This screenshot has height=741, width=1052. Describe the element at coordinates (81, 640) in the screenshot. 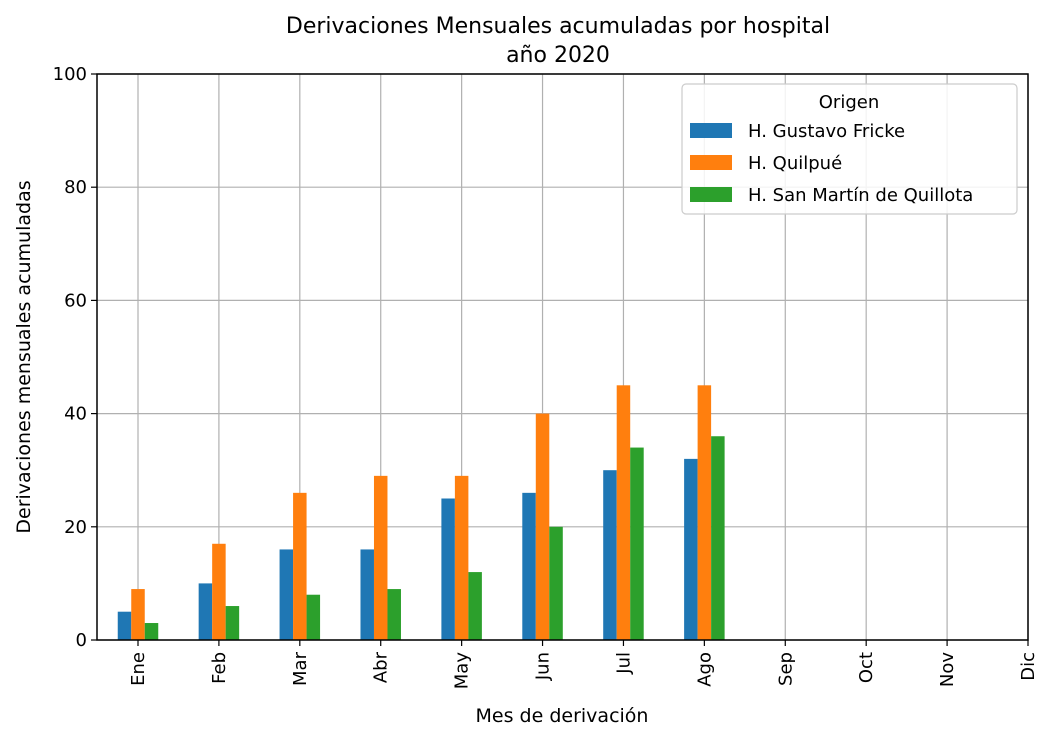

I see `y-tick-label: 0` at that location.